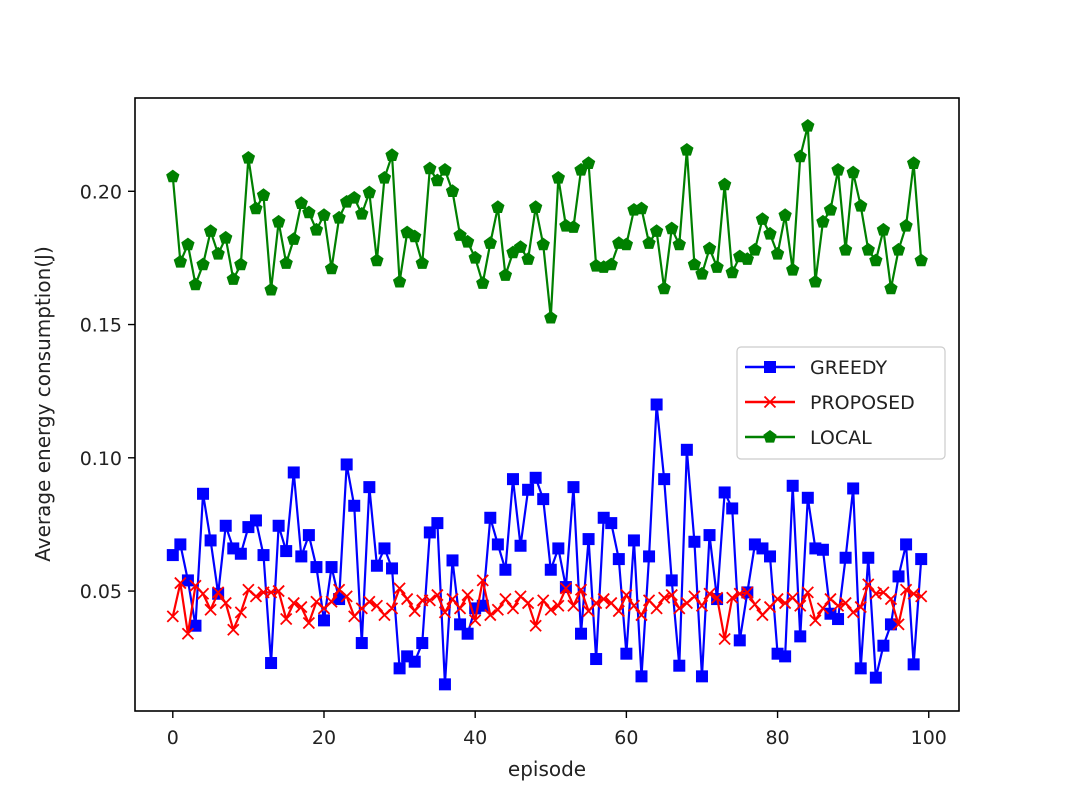 The width and height of the screenshot is (1065, 799). I want to click on x-tick-label: 80, so click(777, 738).